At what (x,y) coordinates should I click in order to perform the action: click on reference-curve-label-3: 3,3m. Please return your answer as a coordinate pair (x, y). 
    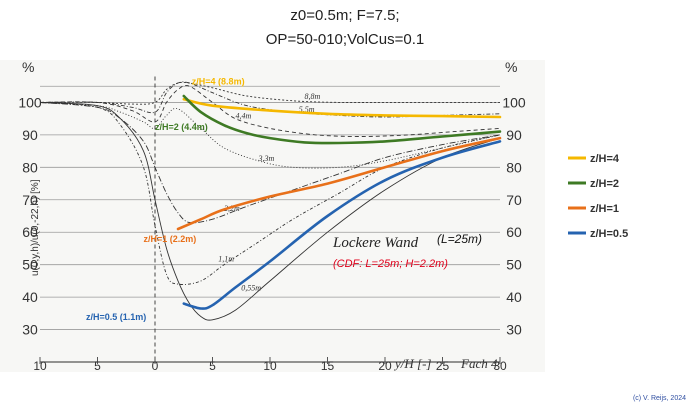
    Looking at the image, I should click on (266, 158).